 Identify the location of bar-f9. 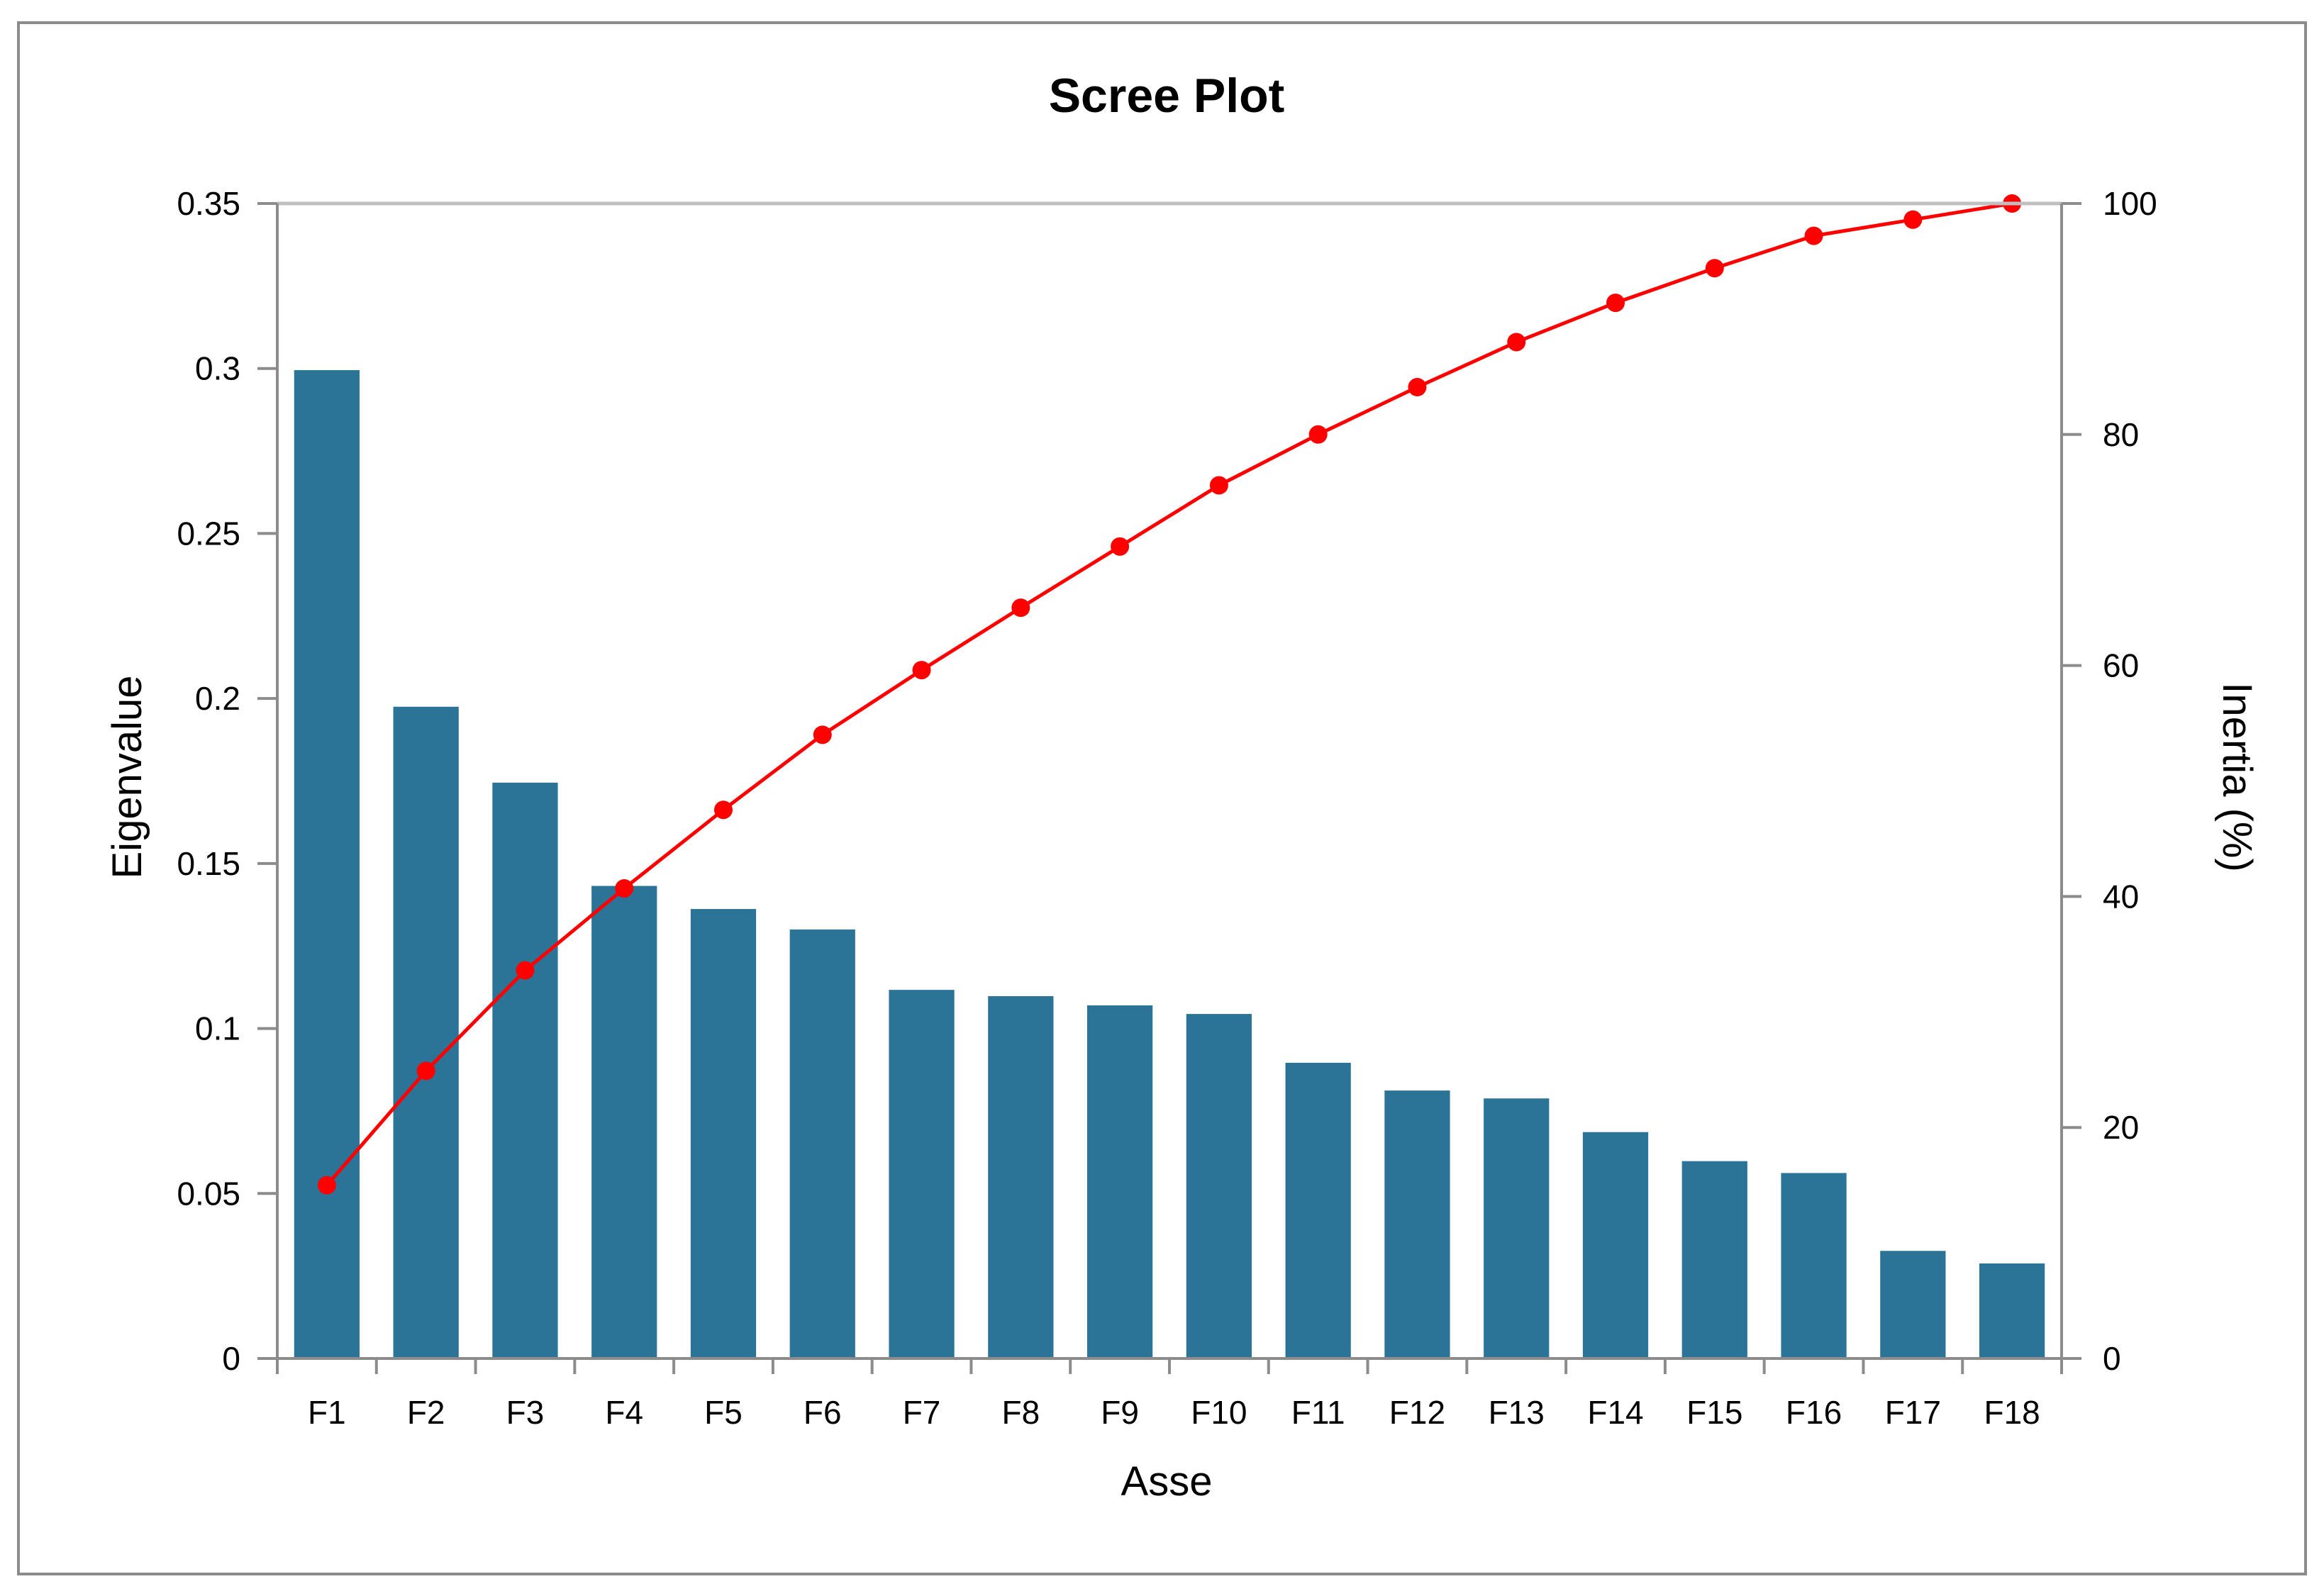
(1119, 1181).